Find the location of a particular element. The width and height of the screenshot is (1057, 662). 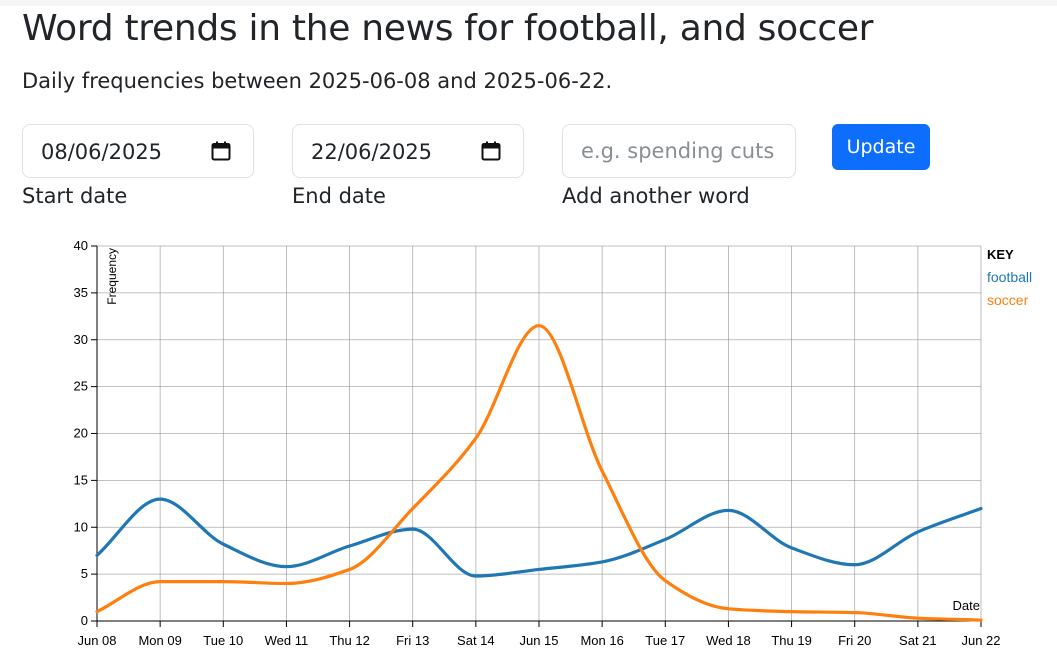

y-tick-label: 25 is located at coordinates (81, 386).